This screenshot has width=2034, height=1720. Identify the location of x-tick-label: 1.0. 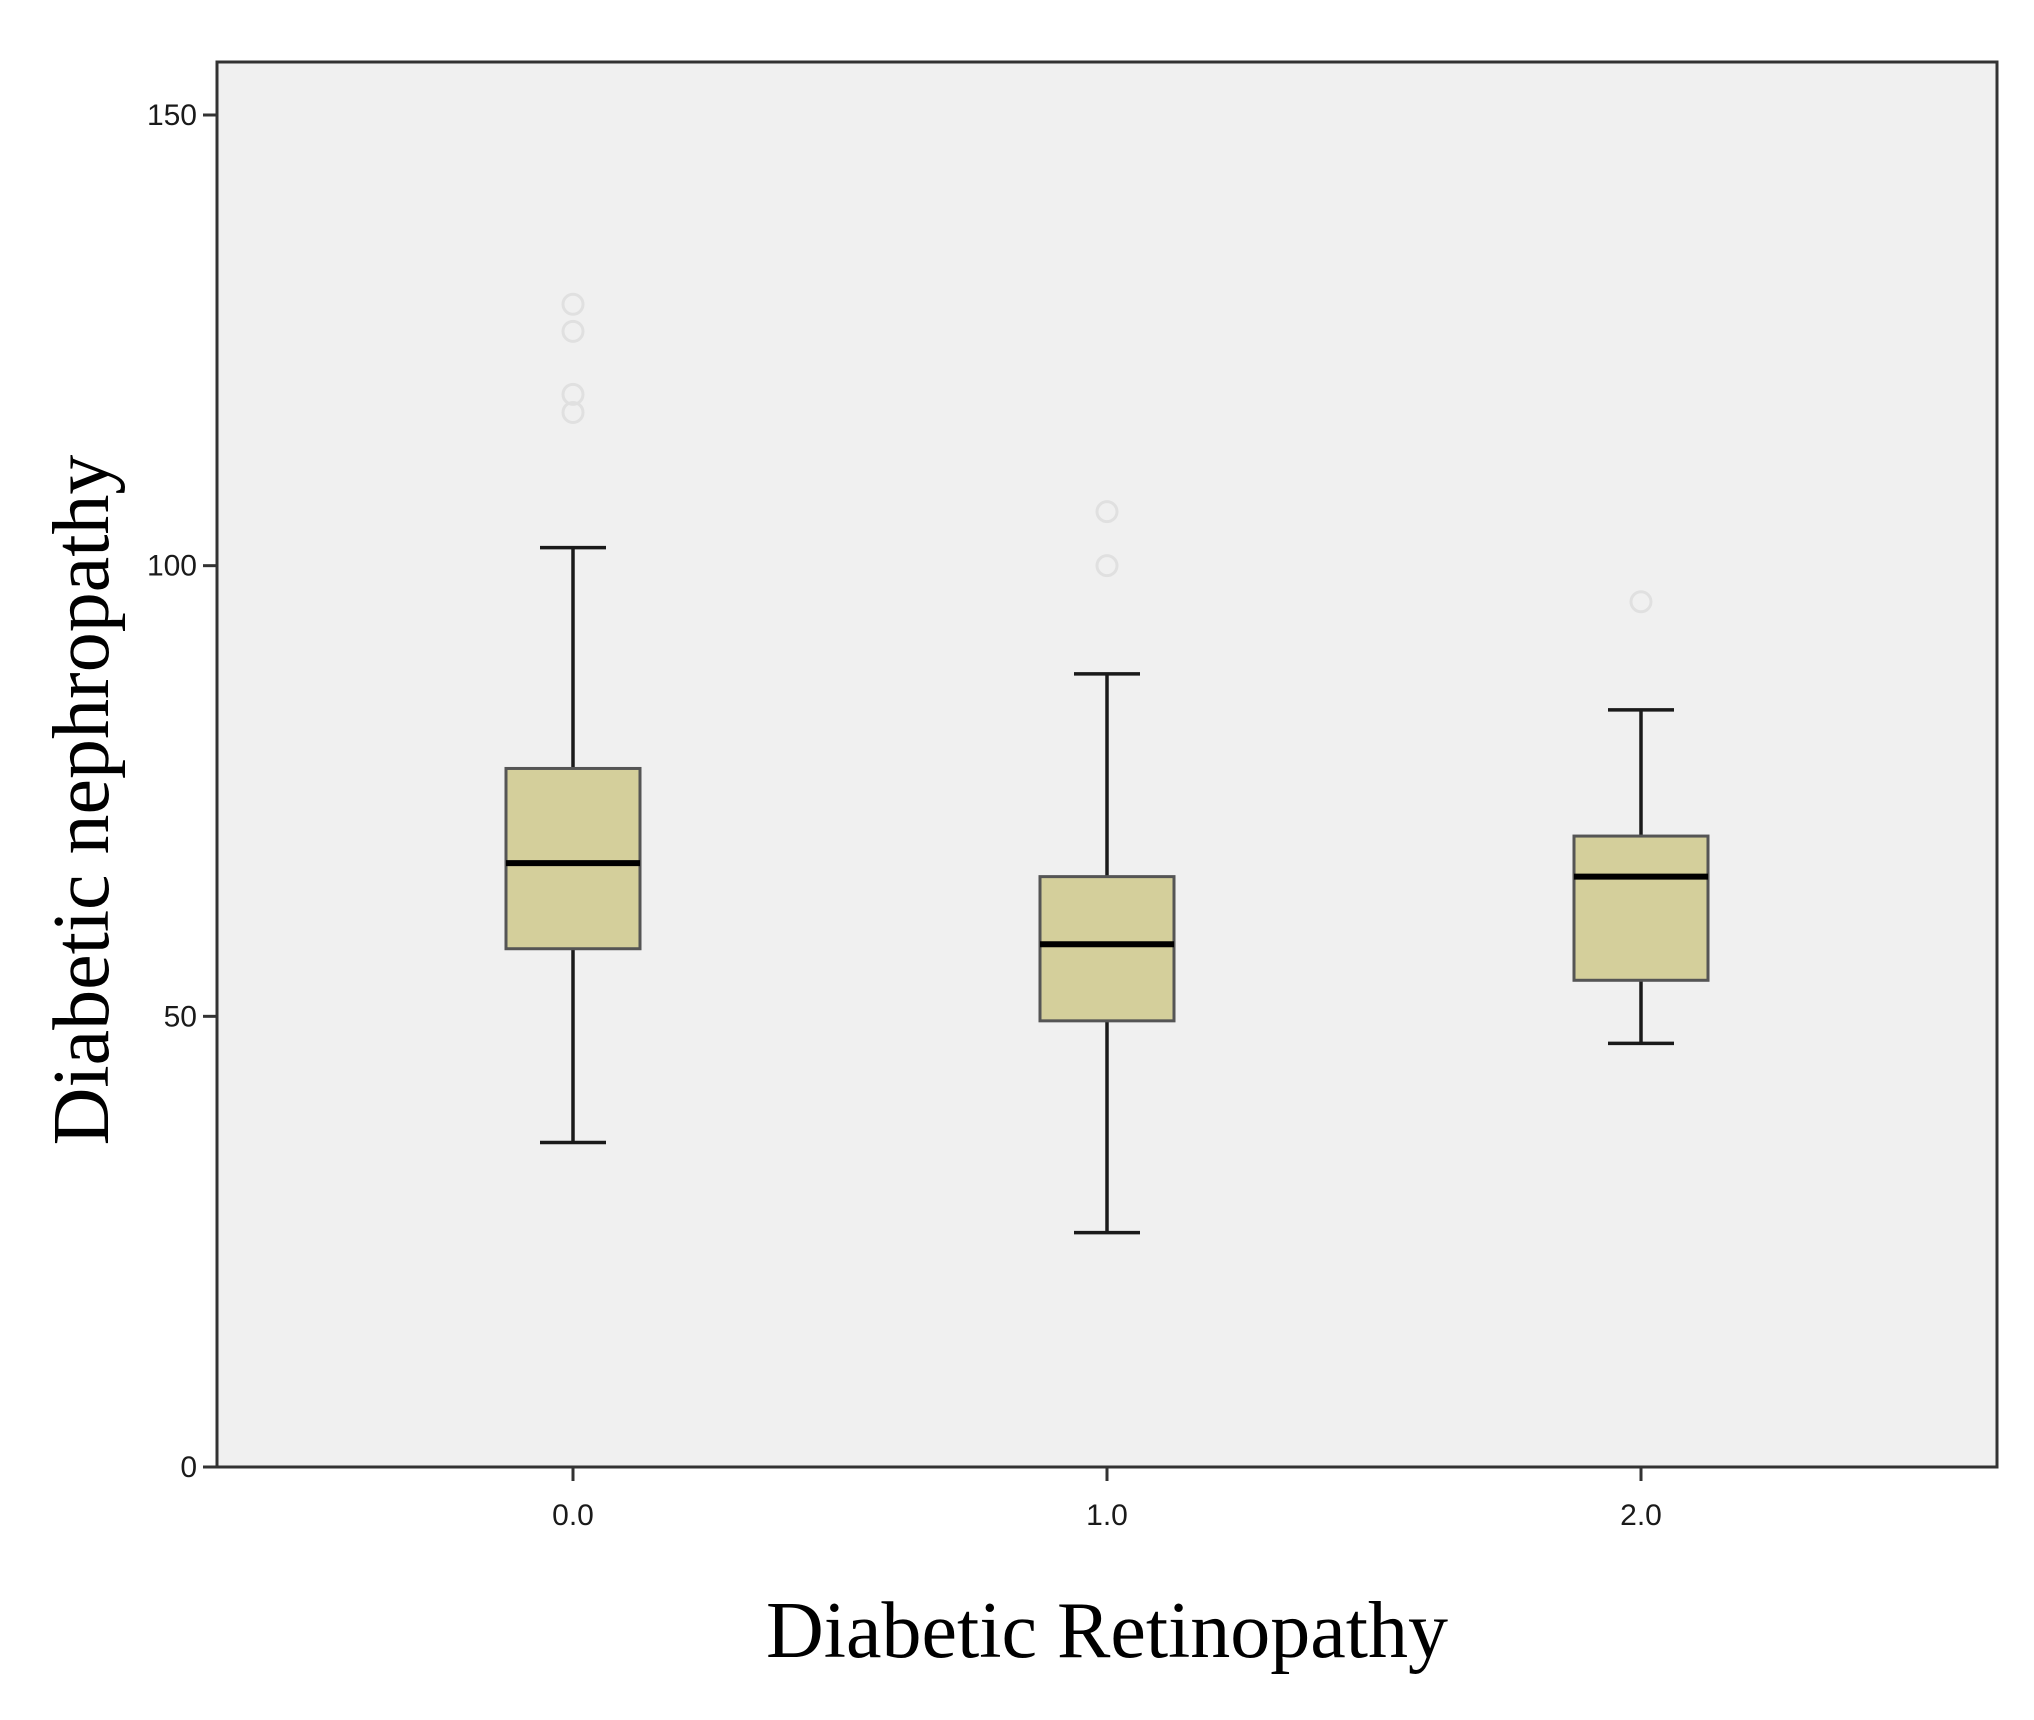
(1107, 1515).